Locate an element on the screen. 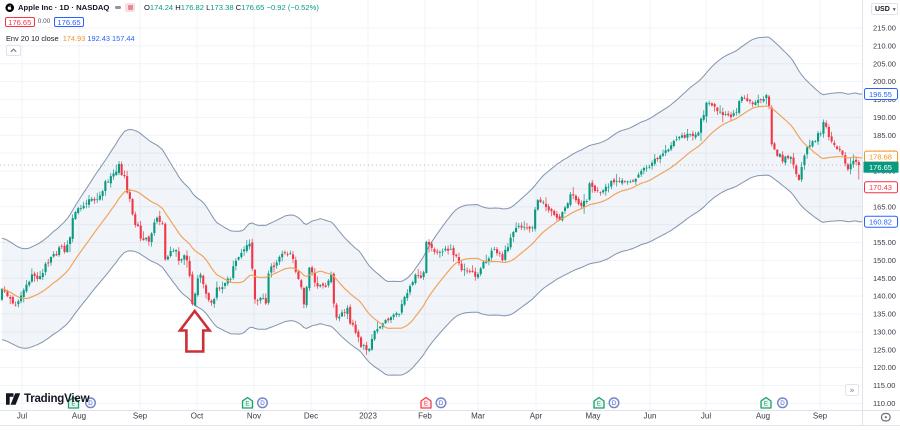 The width and height of the screenshot is (900, 431). svg-text: 176.65 is located at coordinates (880, 167).